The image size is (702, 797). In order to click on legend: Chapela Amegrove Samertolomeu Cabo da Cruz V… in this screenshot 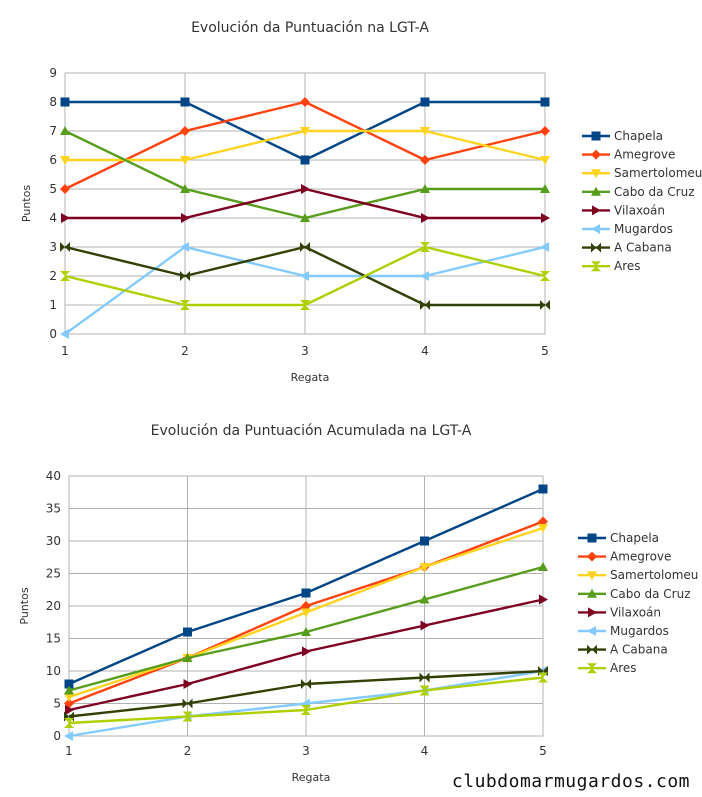, I will do `click(638, 603)`.